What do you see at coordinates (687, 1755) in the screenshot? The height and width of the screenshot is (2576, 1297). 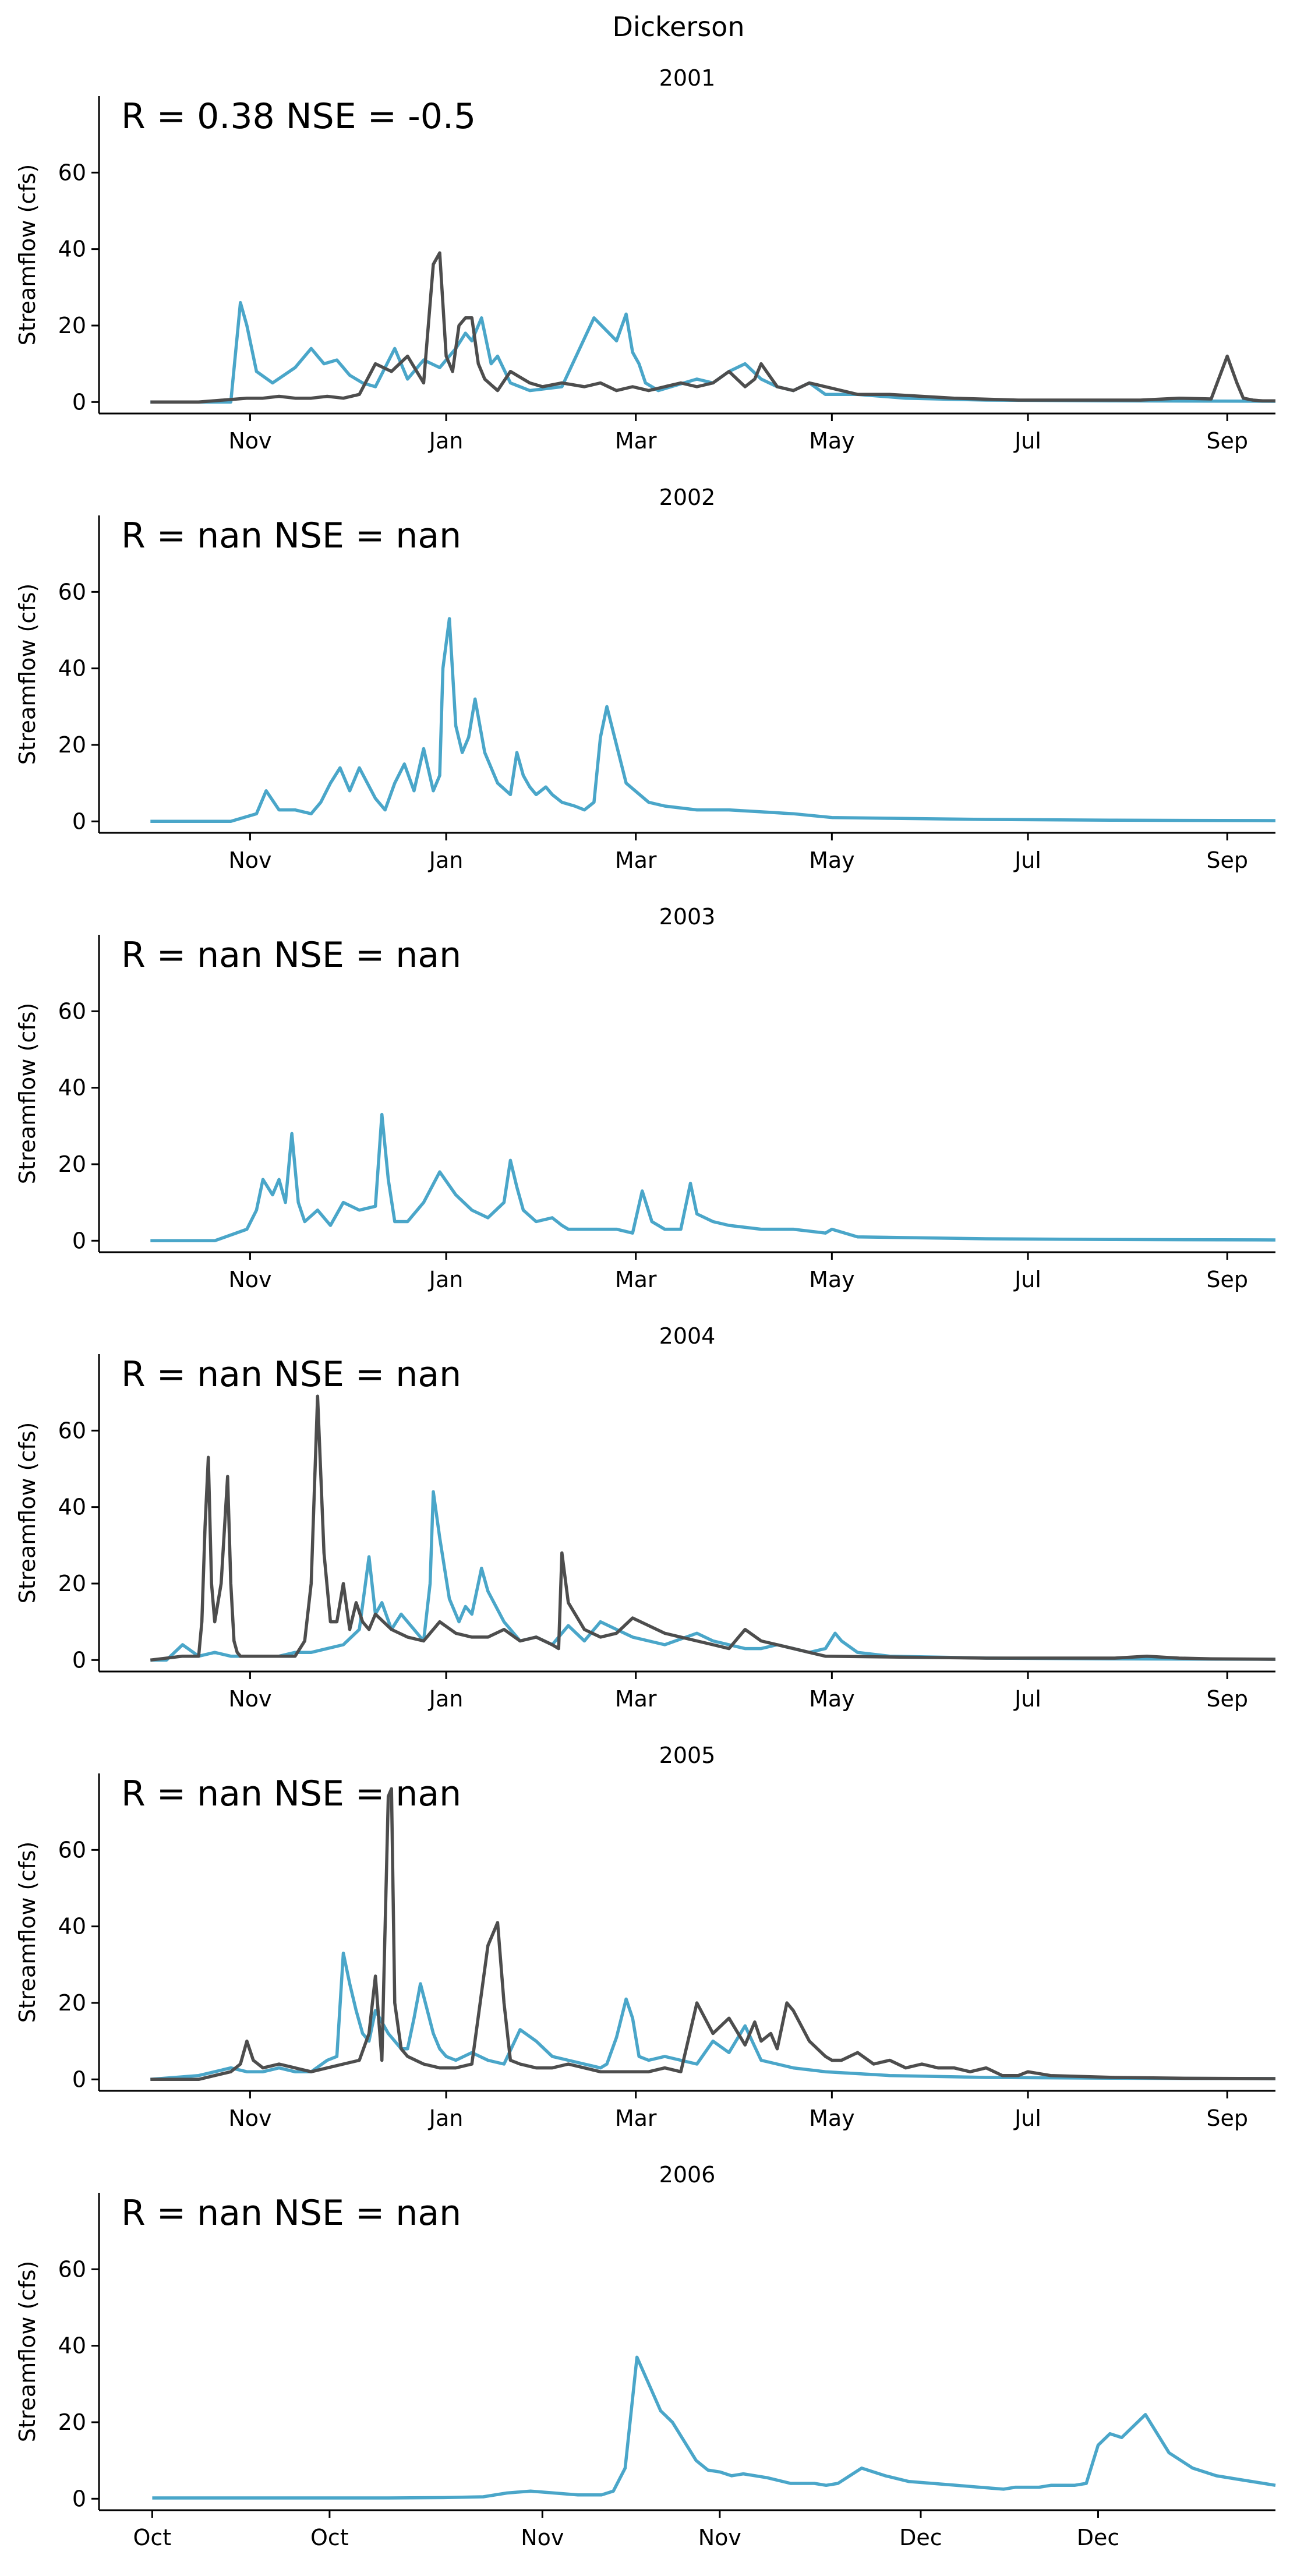 I see `panel-title: 2005` at bounding box center [687, 1755].